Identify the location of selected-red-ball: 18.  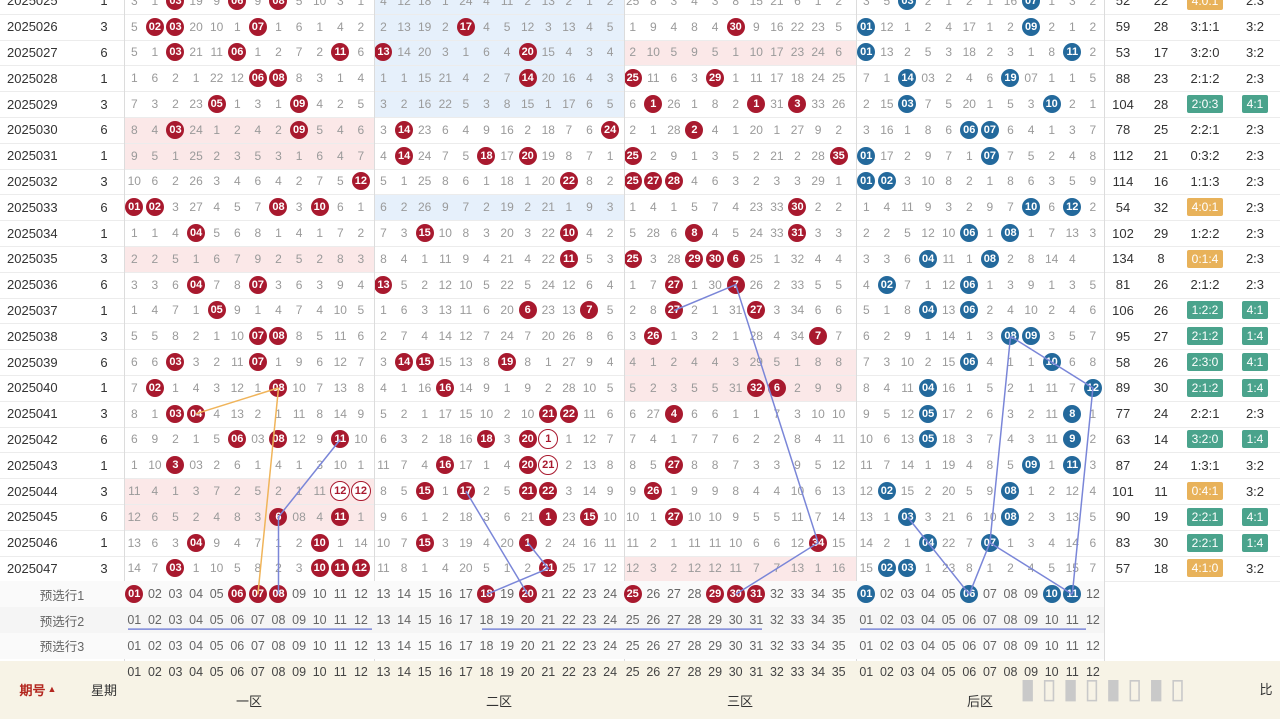
(486, 594).